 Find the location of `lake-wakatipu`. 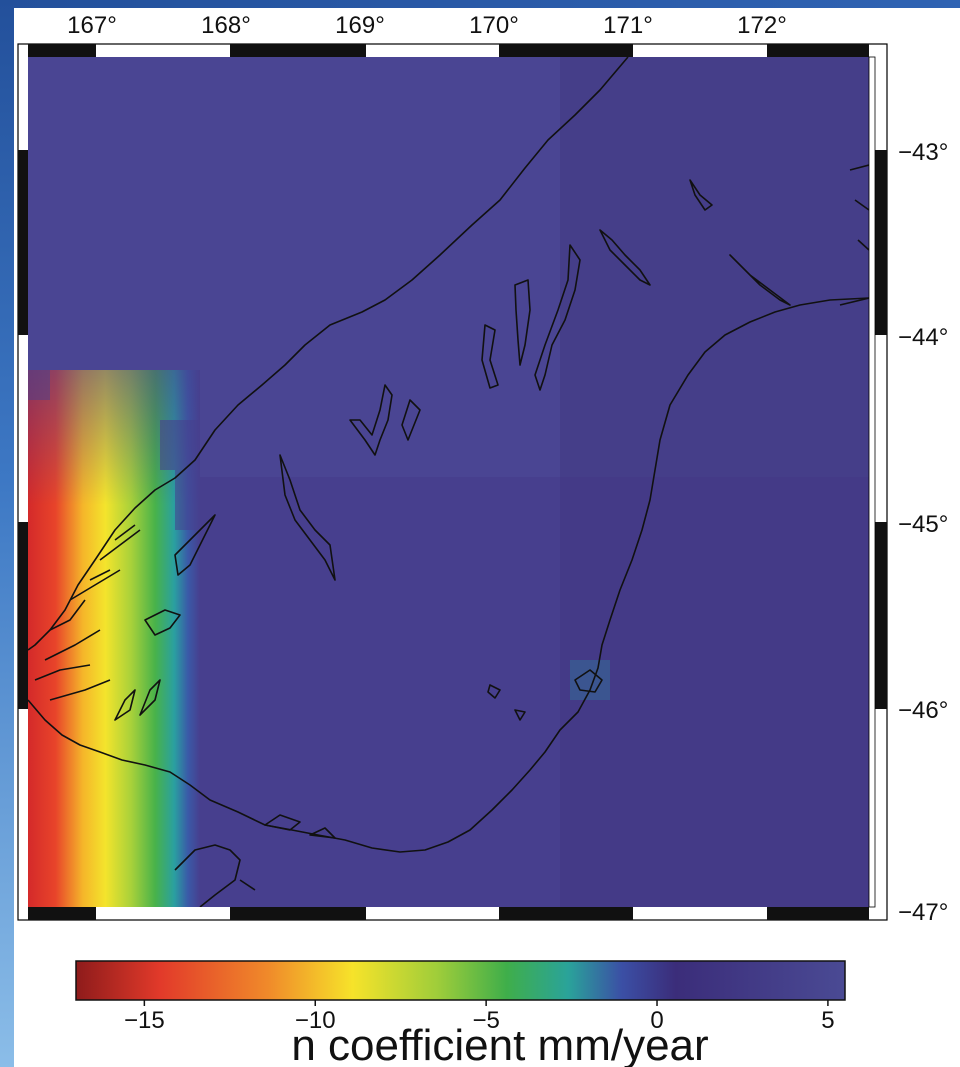

lake-wakatipu is located at coordinates (307, 517).